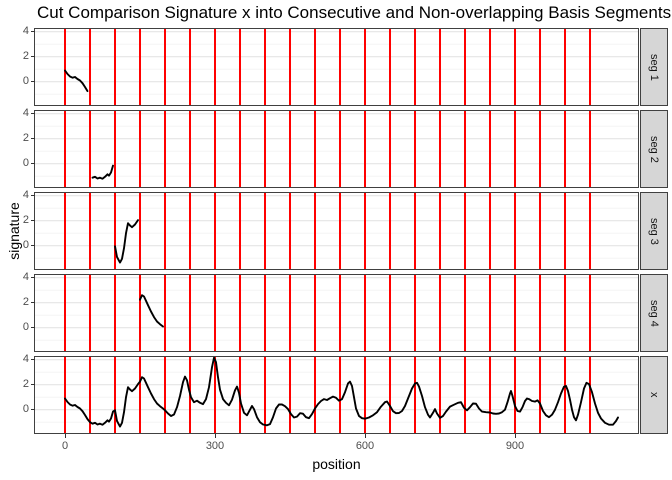  I want to click on facet-strip-label: seg 3, so click(654, 231).